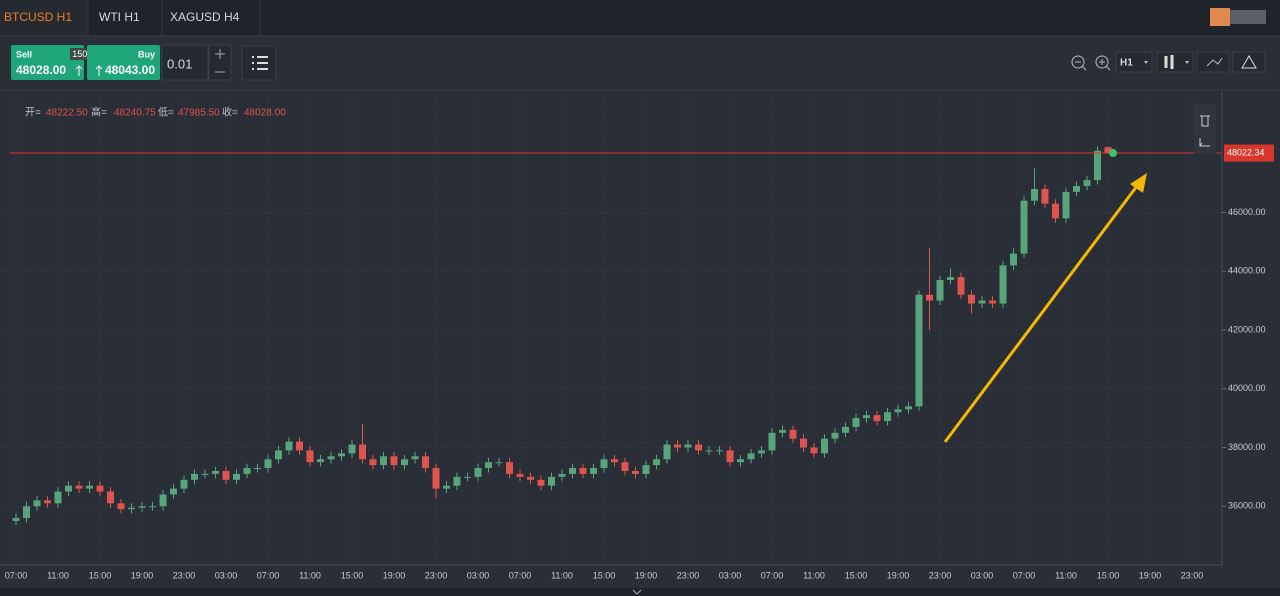 The width and height of the screenshot is (1280, 596). Describe the element at coordinates (1175, 62) in the screenshot. I see `chart-type-select` at that location.